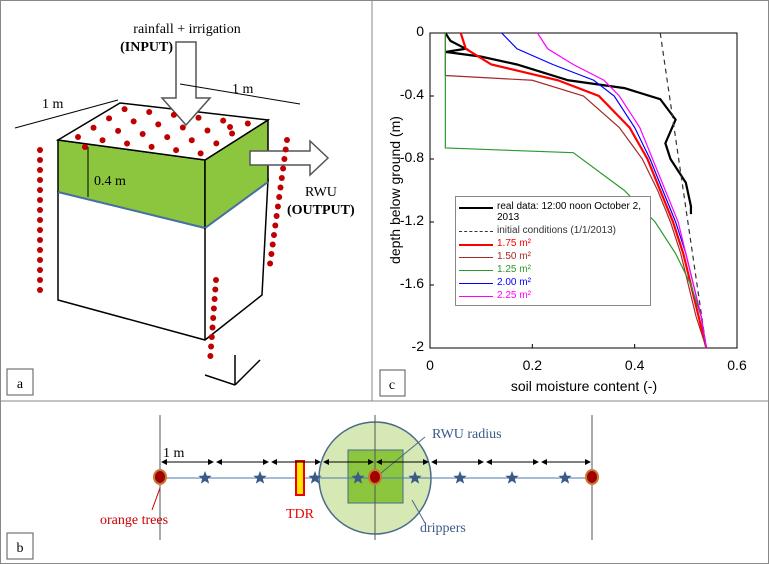 The height and width of the screenshot is (564, 769). I want to click on y-tick-label: -1.2, so click(412, 220).